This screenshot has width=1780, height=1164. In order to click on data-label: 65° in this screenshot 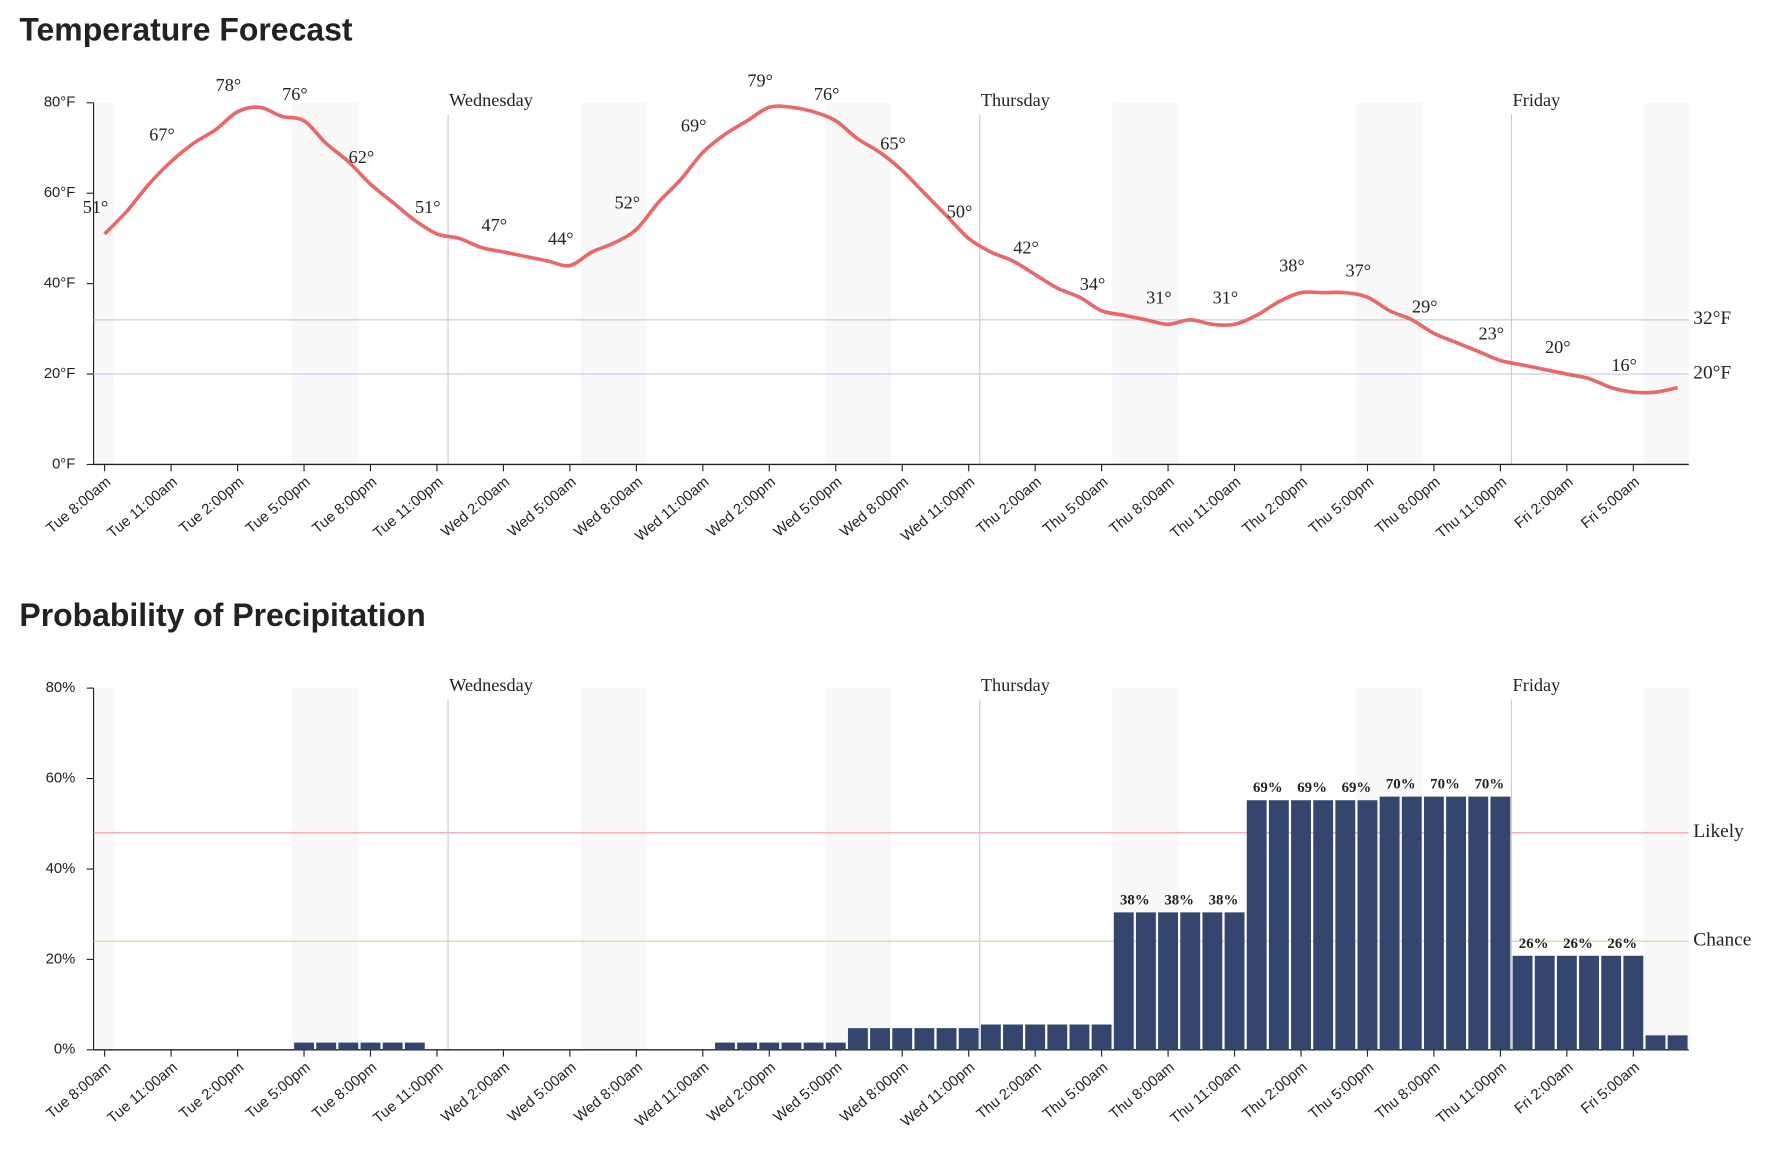, I will do `click(893, 144)`.